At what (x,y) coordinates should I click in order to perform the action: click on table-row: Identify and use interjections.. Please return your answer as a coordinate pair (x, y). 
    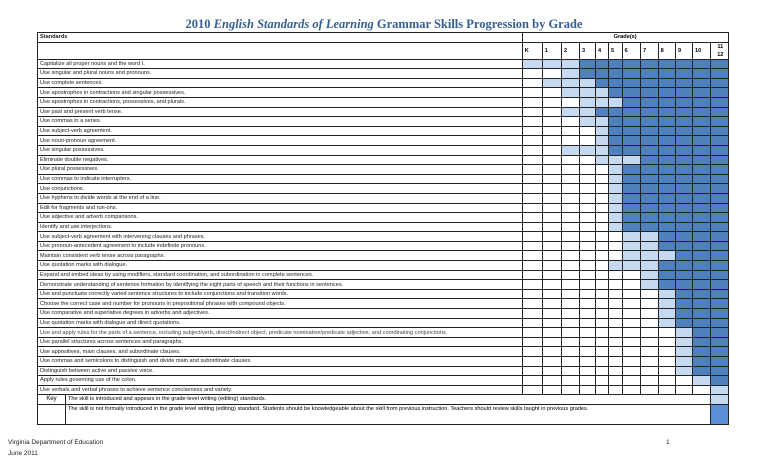
    Looking at the image, I should click on (383, 227).